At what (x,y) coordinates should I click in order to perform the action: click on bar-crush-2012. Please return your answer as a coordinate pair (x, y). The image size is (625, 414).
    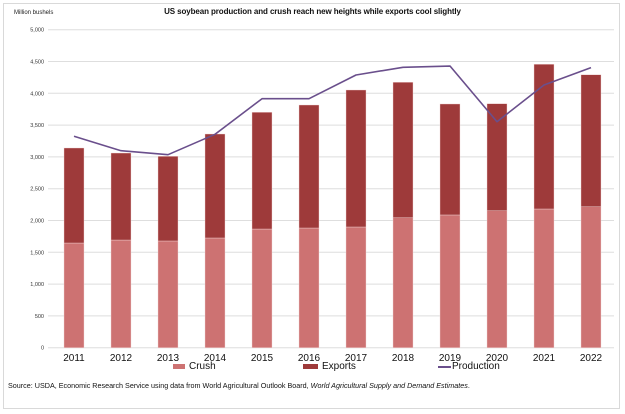
    Looking at the image, I should click on (121, 293).